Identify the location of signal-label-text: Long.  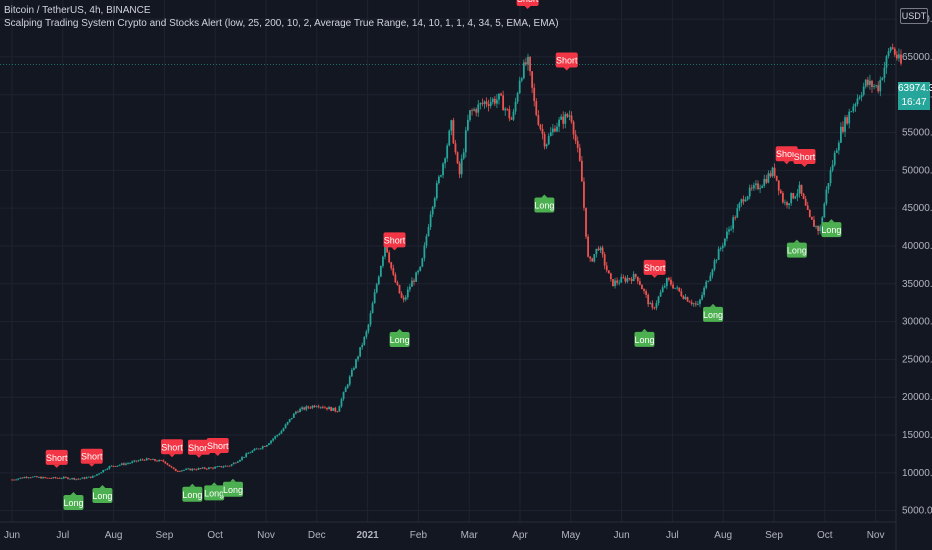
(400, 340).